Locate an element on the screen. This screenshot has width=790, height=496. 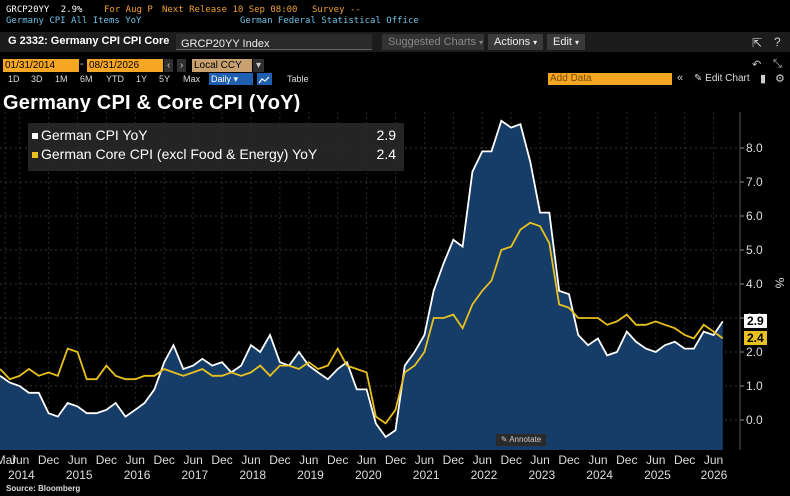
next-release: Next Release 10 Sep 08:00 is located at coordinates (230, 10).